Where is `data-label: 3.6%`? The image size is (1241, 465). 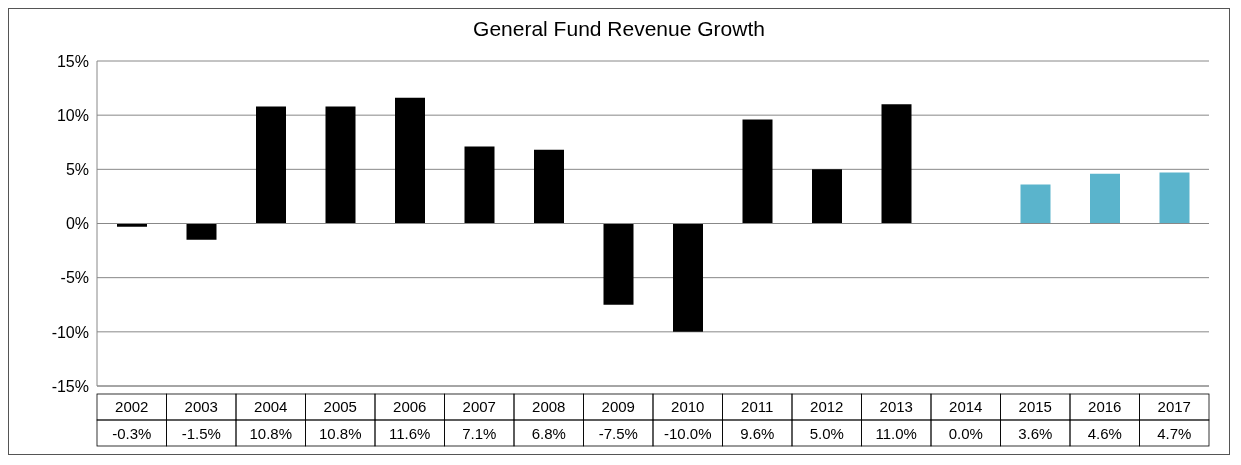
data-label: 3.6% is located at coordinates (1035, 433).